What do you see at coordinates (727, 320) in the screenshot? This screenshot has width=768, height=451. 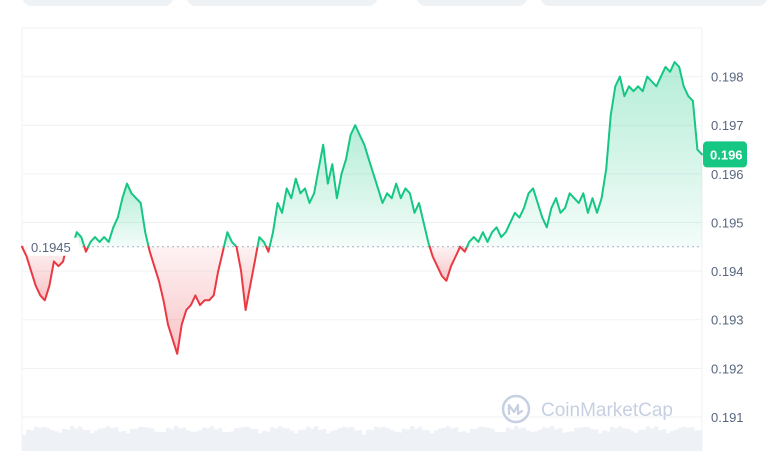 I see `y-tick-label-5: 0.193` at bounding box center [727, 320].